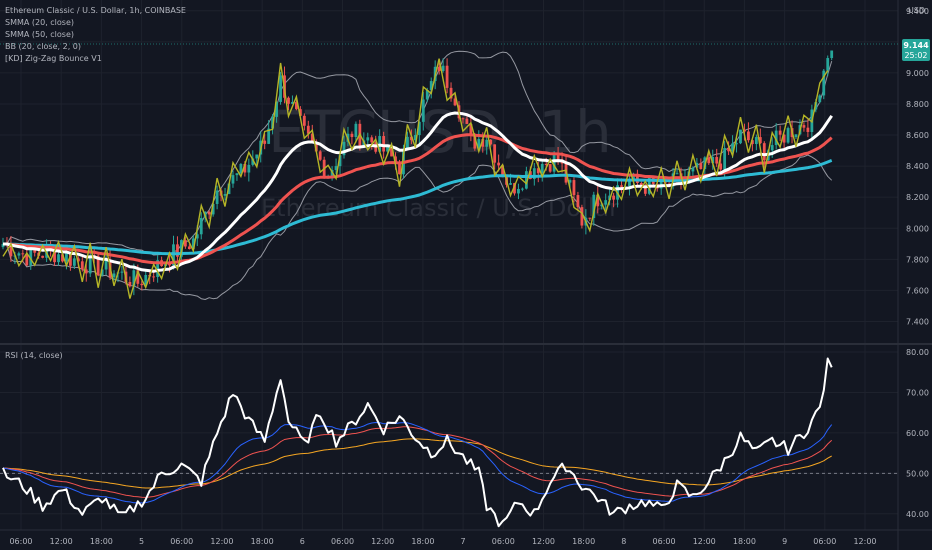 The width and height of the screenshot is (932, 550). What do you see at coordinates (53, 58) in the screenshot?
I see `indicator-zigzag: [KD] Zig-Zag Bounce V1` at bounding box center [53, 58].